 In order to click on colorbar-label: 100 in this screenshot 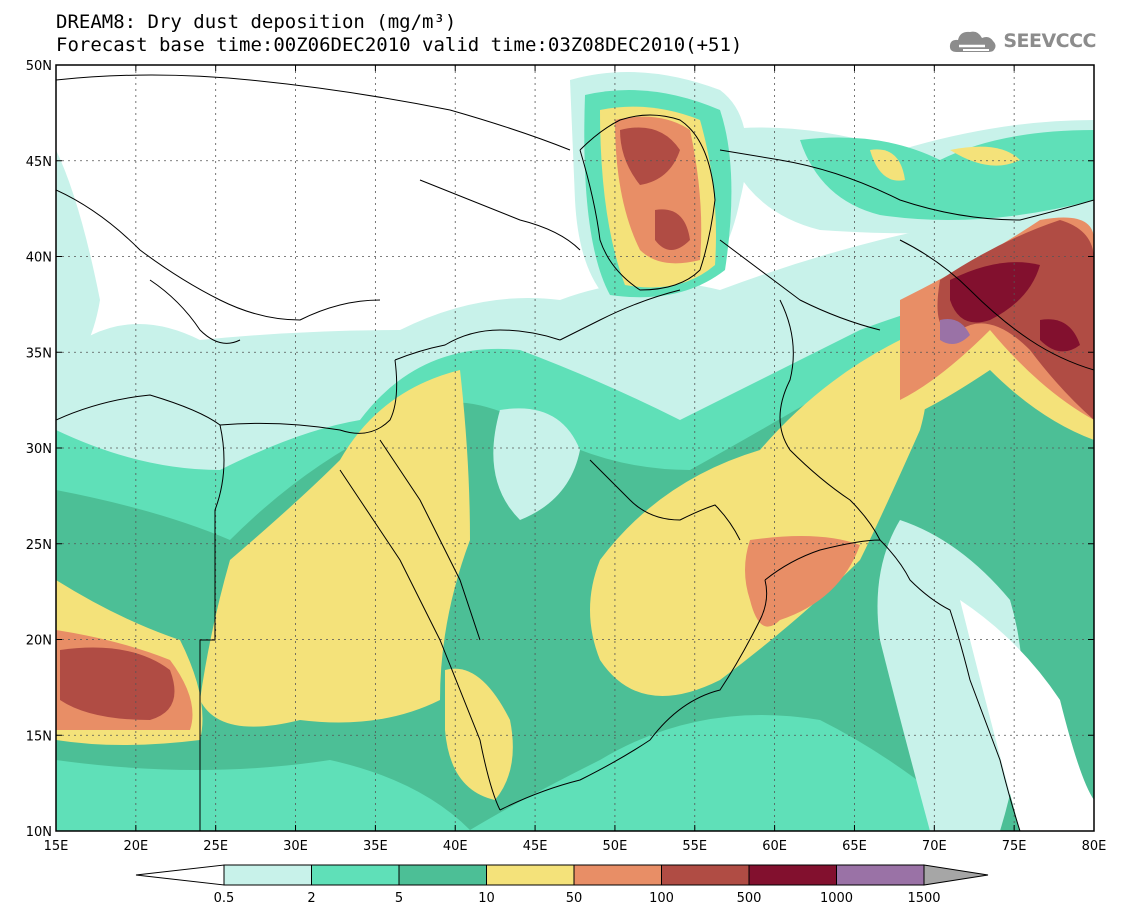, I will do `click(661, 898)`.